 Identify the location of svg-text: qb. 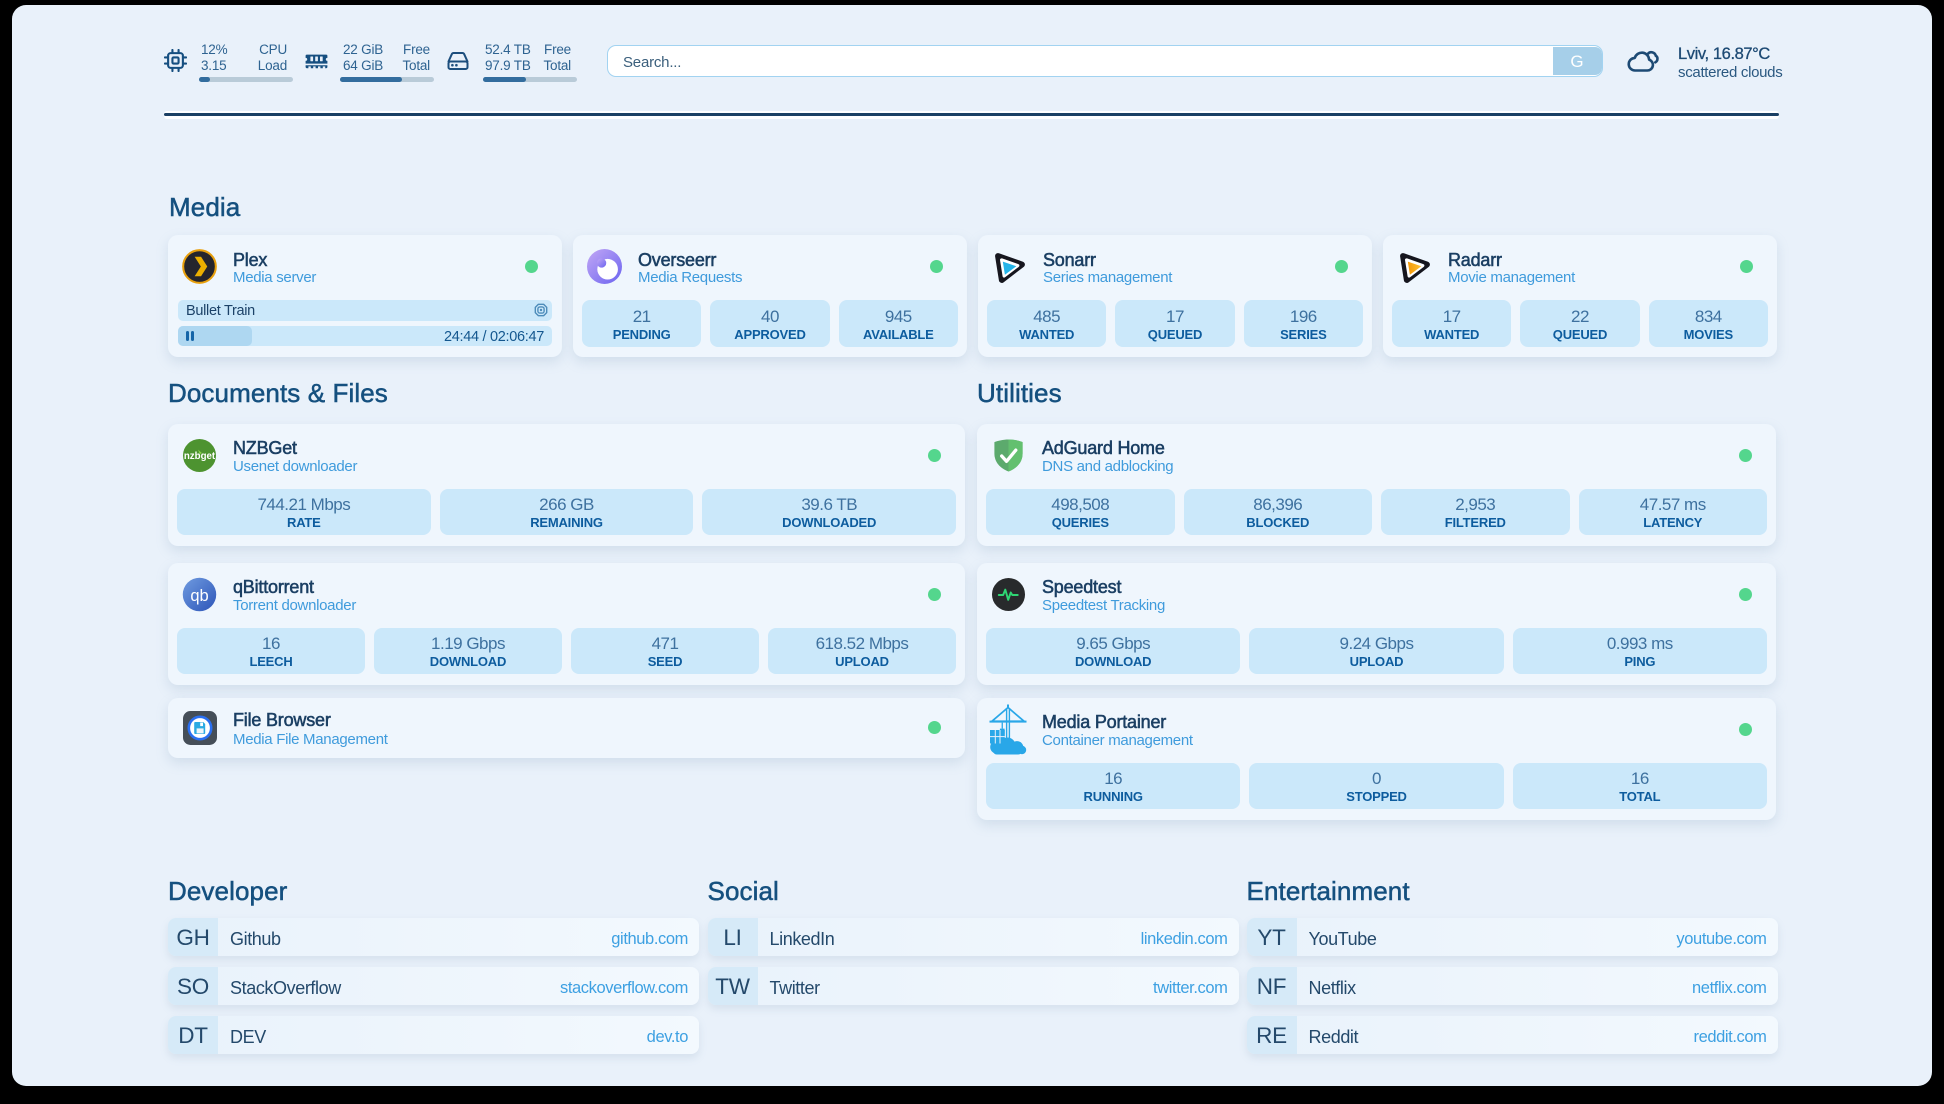
(199, 594).